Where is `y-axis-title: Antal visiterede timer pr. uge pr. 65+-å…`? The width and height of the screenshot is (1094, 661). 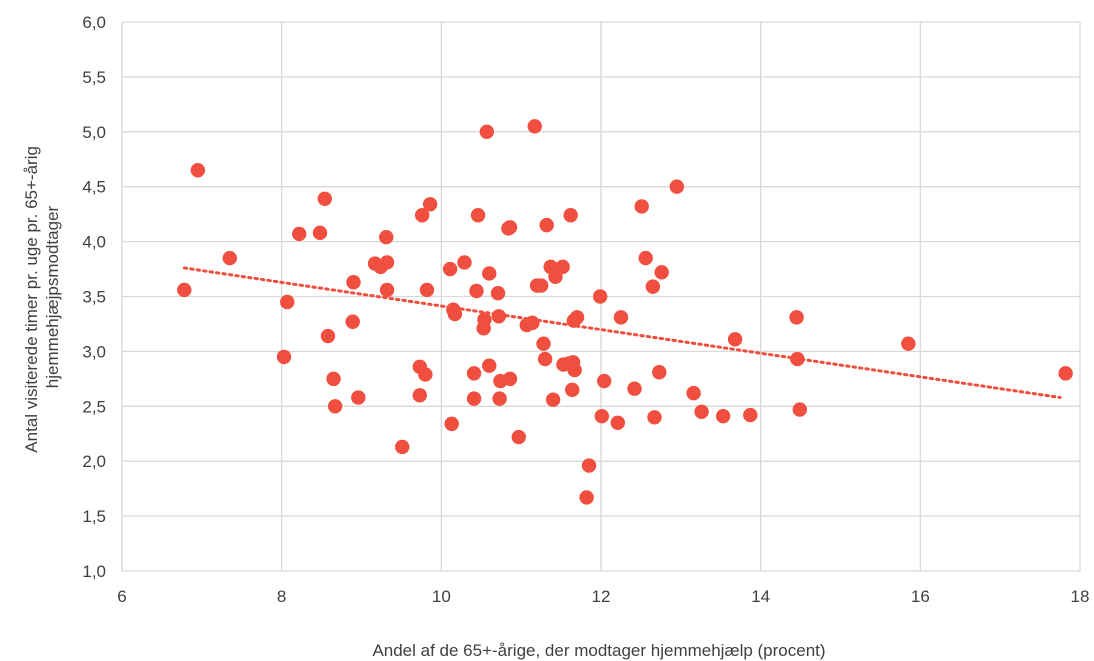 y-axis-title: Antal visiterede timer pr. uge pr. 65+-å… is located at coordinates (42, 296).